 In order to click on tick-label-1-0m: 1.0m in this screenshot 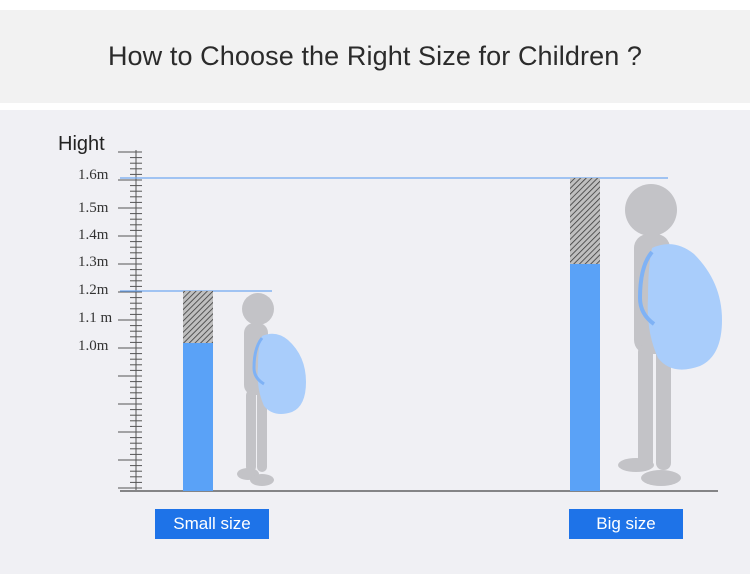, I will do `click(93, 346)`.